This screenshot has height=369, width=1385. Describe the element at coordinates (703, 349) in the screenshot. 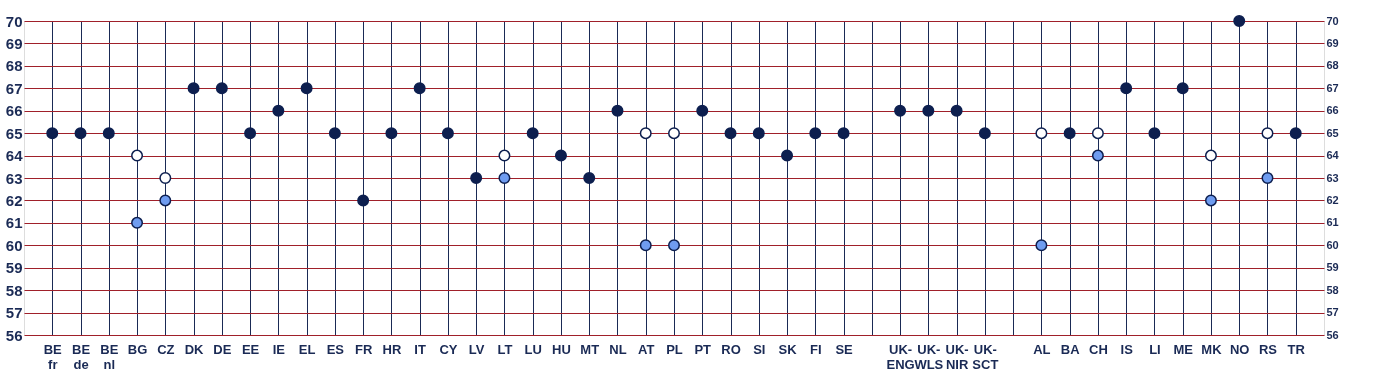

I see `x-tick-label: PT` at that location.